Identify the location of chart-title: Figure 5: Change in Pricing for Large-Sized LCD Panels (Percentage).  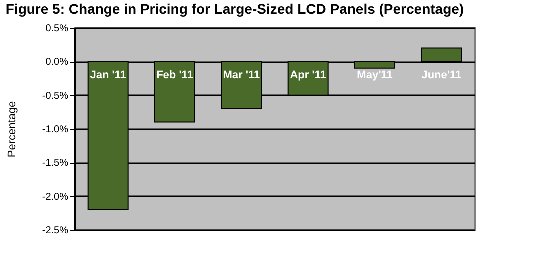
(235, 9).